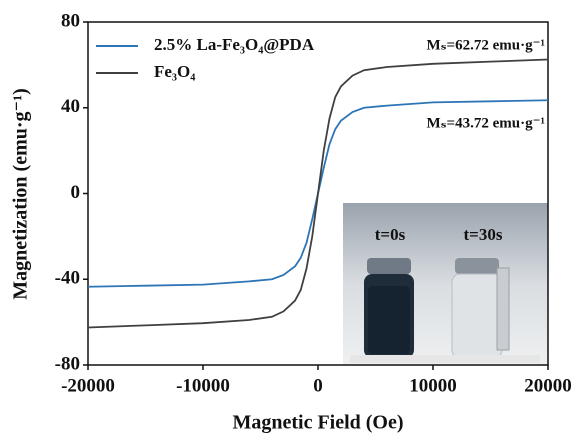  Describe the element at coordinates (485, 123) in the screenshot. I see `annotation: Mₛ=43.72 emu·g⁻¹` at that location.